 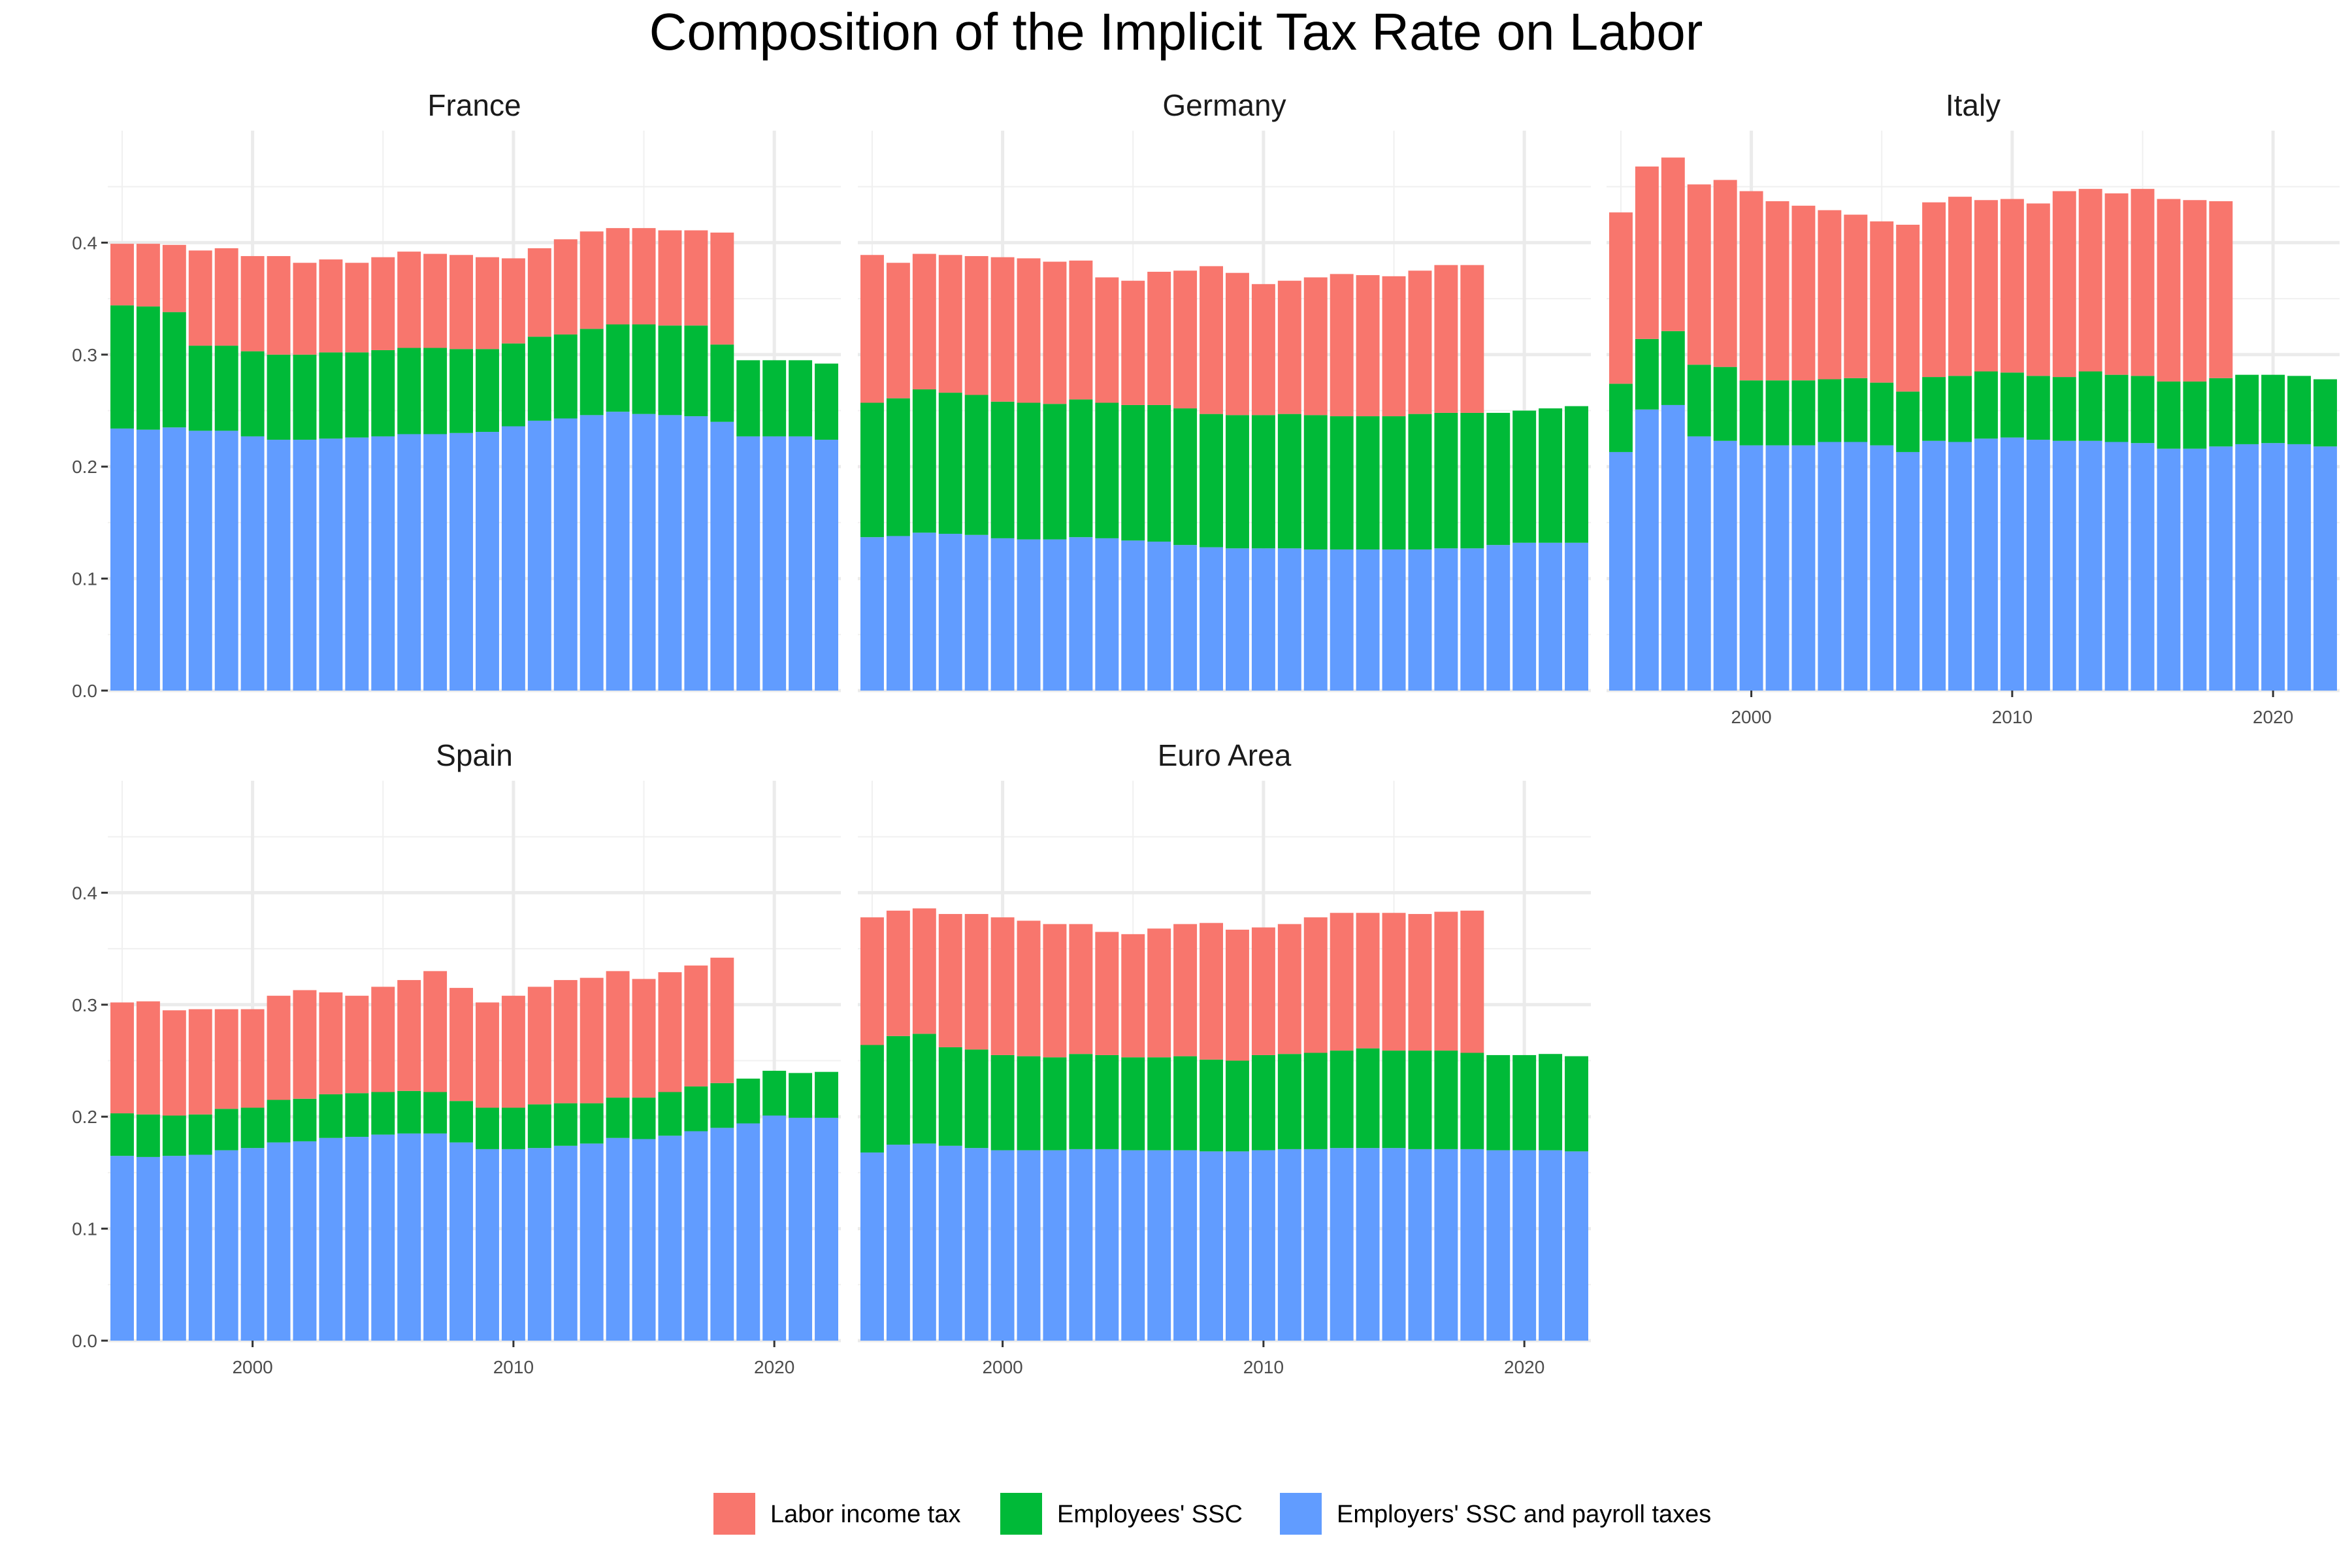 What do you see at coordinates (748, 563) in the screenshot?
I see `bar-employers-ssc-france-2019` at bounding box center [748, 563].